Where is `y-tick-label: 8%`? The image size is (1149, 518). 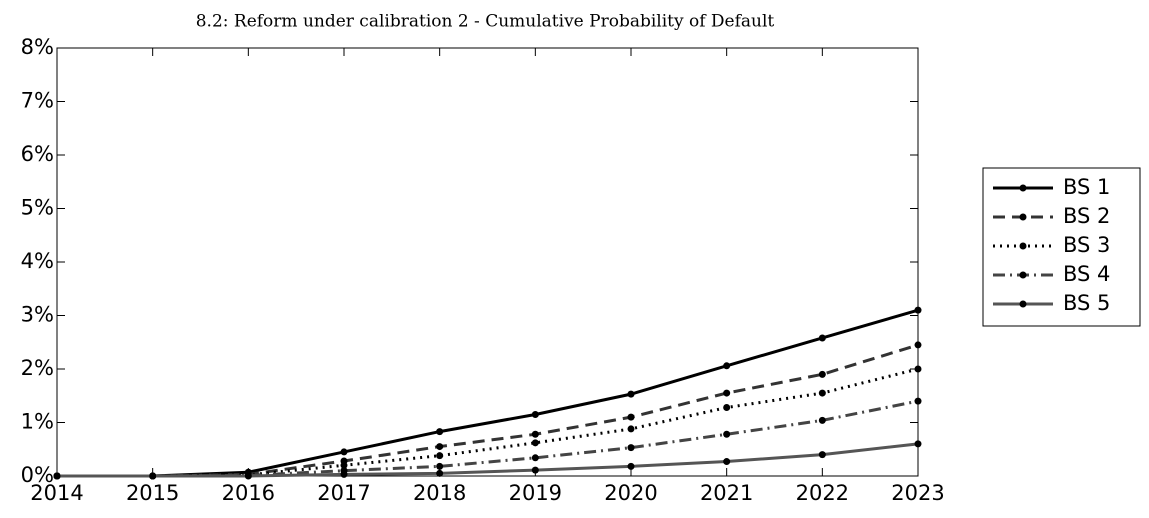
y-tick-label: 8% is located at coordinates (37, 47).